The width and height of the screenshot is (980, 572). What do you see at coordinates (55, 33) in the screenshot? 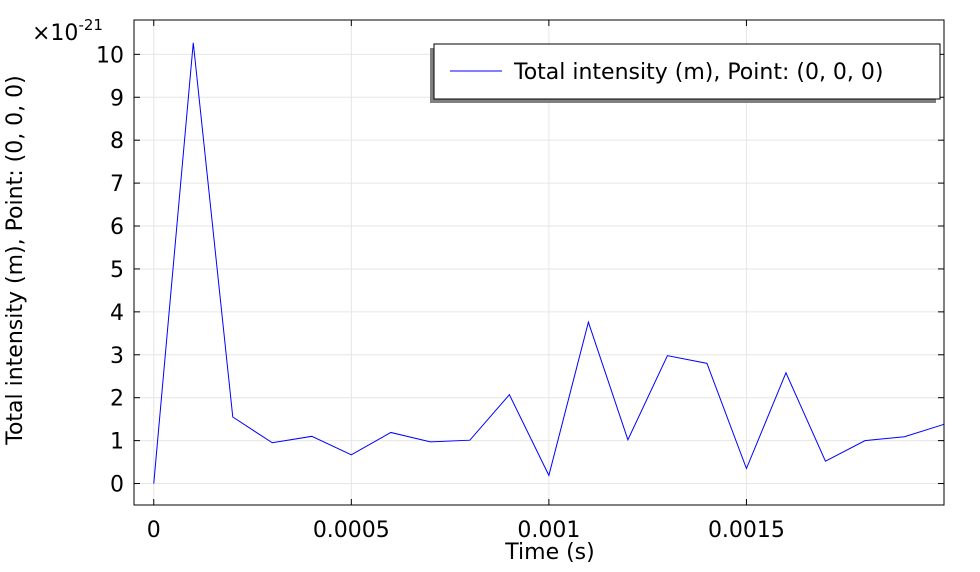
I see `y-multiplier-base: ×10` at bounding box center [55, 33].